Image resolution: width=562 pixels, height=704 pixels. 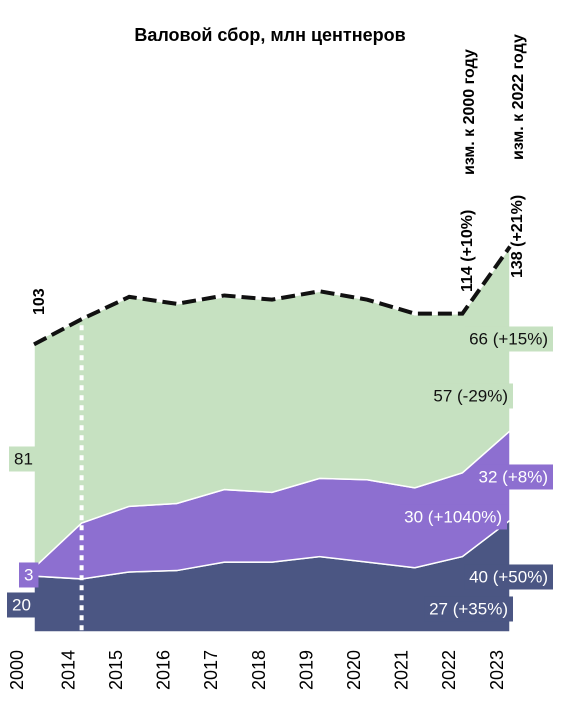 I want to click on x-tick-label: 2016, so click(x=164, y=670).